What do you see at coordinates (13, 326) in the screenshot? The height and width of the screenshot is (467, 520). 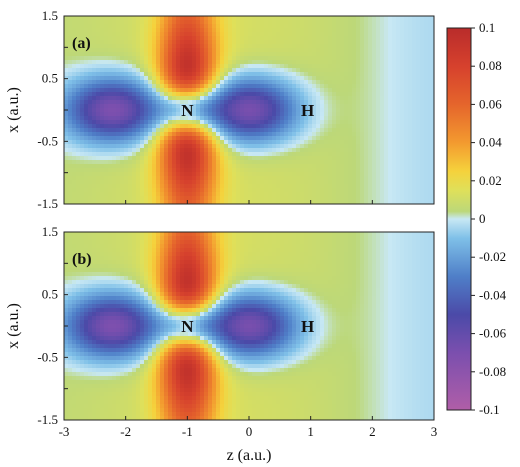 I see `y-axis-label-b: x (a.u.)` at bounding box center [13, 326].